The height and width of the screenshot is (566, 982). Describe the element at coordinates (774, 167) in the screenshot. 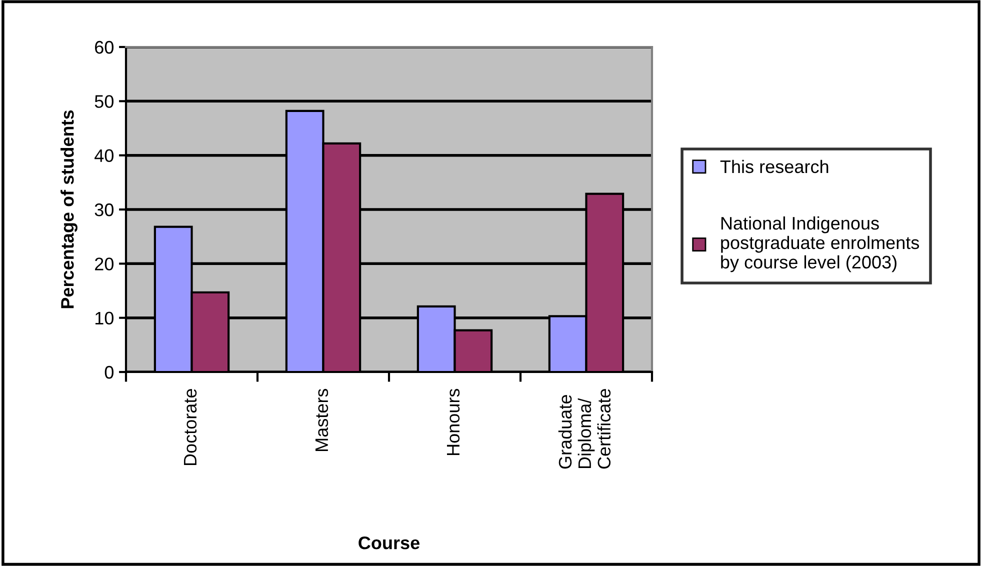

I see `legend-label: This research` at that location.